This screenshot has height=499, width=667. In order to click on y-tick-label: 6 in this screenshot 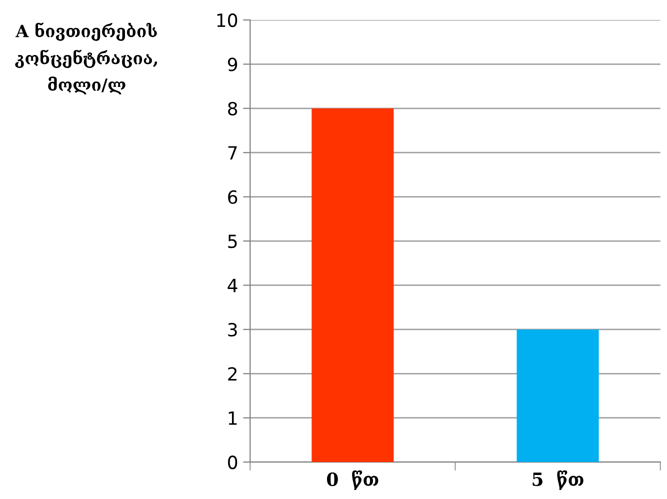, I will do `click(233, 197)`.